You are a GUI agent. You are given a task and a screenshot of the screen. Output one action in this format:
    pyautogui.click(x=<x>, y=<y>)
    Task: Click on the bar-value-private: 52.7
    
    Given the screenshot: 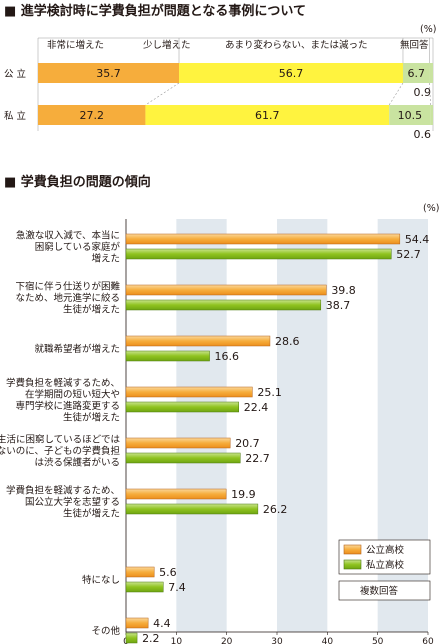 What is the action you would take?
    pyautogui.click(x=408, y=254)
    